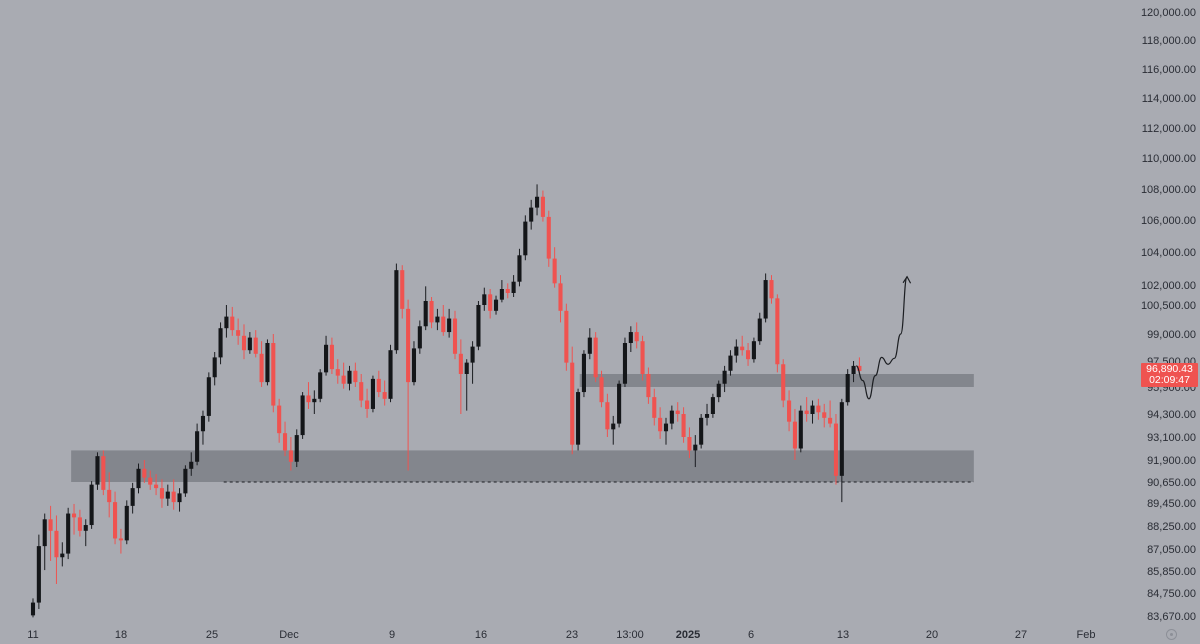  Describe the element at coordinates (1171, 617) in the screenshot. I see `price-tick-label: 83,670.00` at that location.